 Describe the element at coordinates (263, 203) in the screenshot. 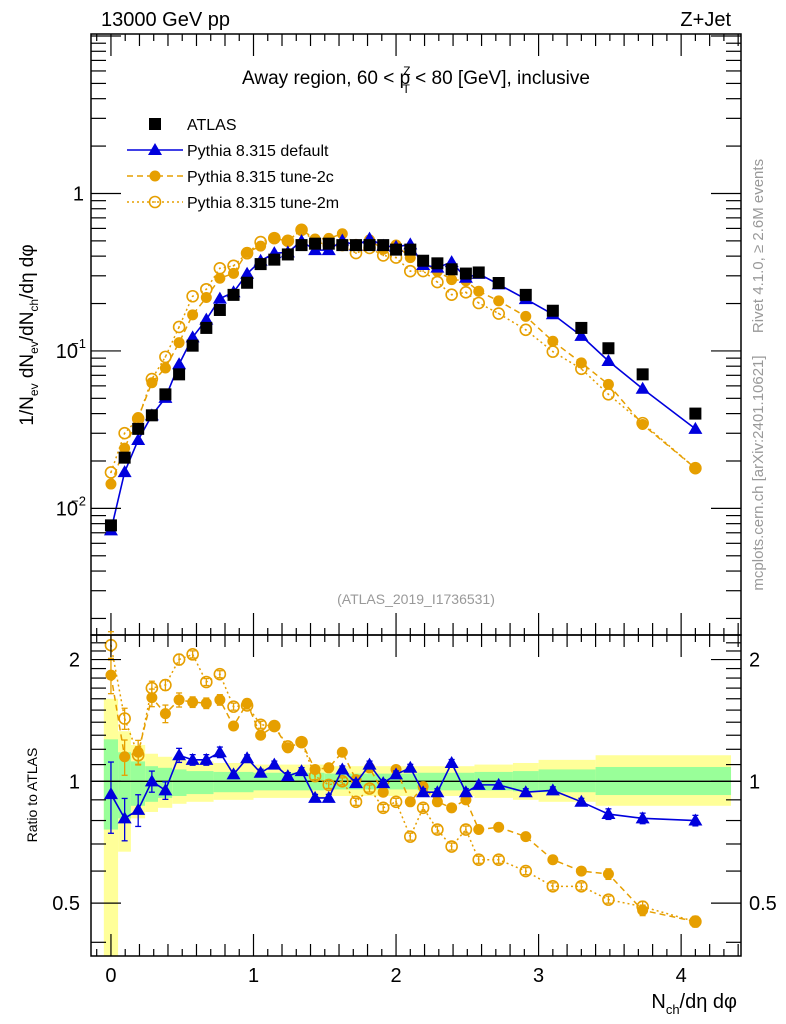

I see `legend-label-tune2m: Pythia 8.315 tune-2m` at that location.